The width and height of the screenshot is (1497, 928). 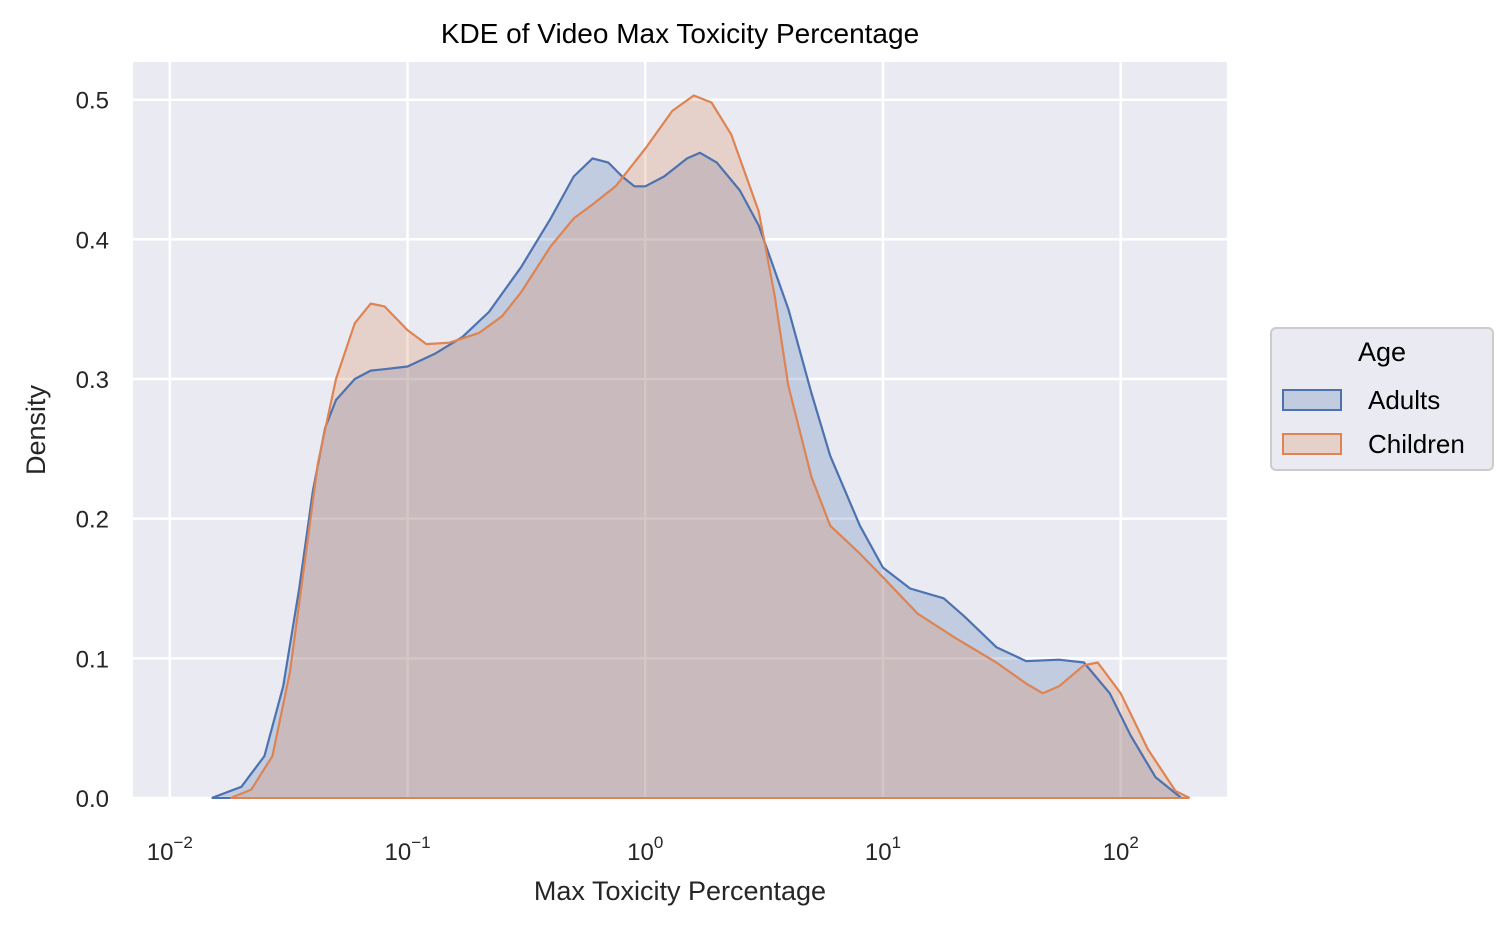 What do you see at coordinates (170, 849) in the screenshot?
I see `x-tick-label: 10⁻²` at bounding box center [170, 849].